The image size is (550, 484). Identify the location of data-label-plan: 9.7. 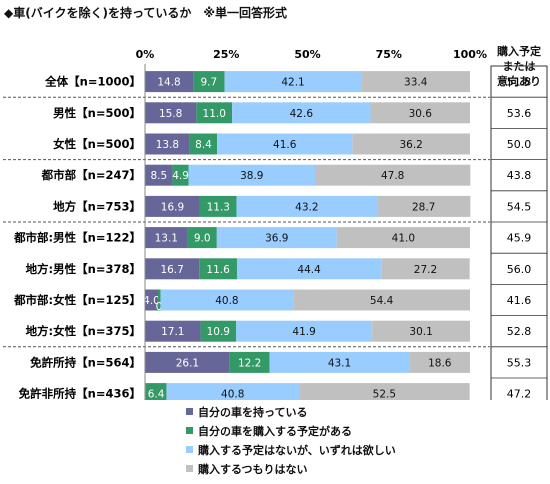
(209, 83).